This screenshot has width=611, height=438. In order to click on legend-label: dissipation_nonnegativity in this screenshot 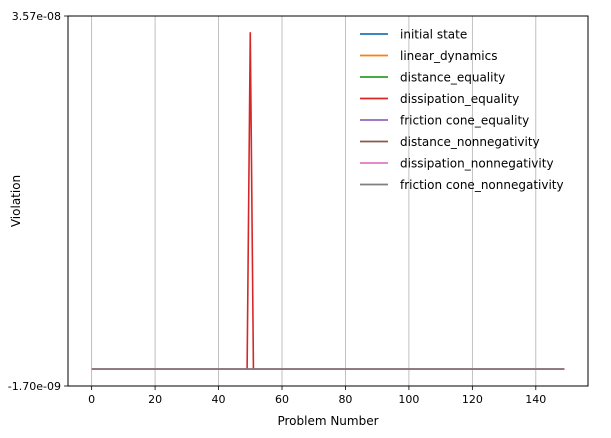, I will do `click(477, 164)`.